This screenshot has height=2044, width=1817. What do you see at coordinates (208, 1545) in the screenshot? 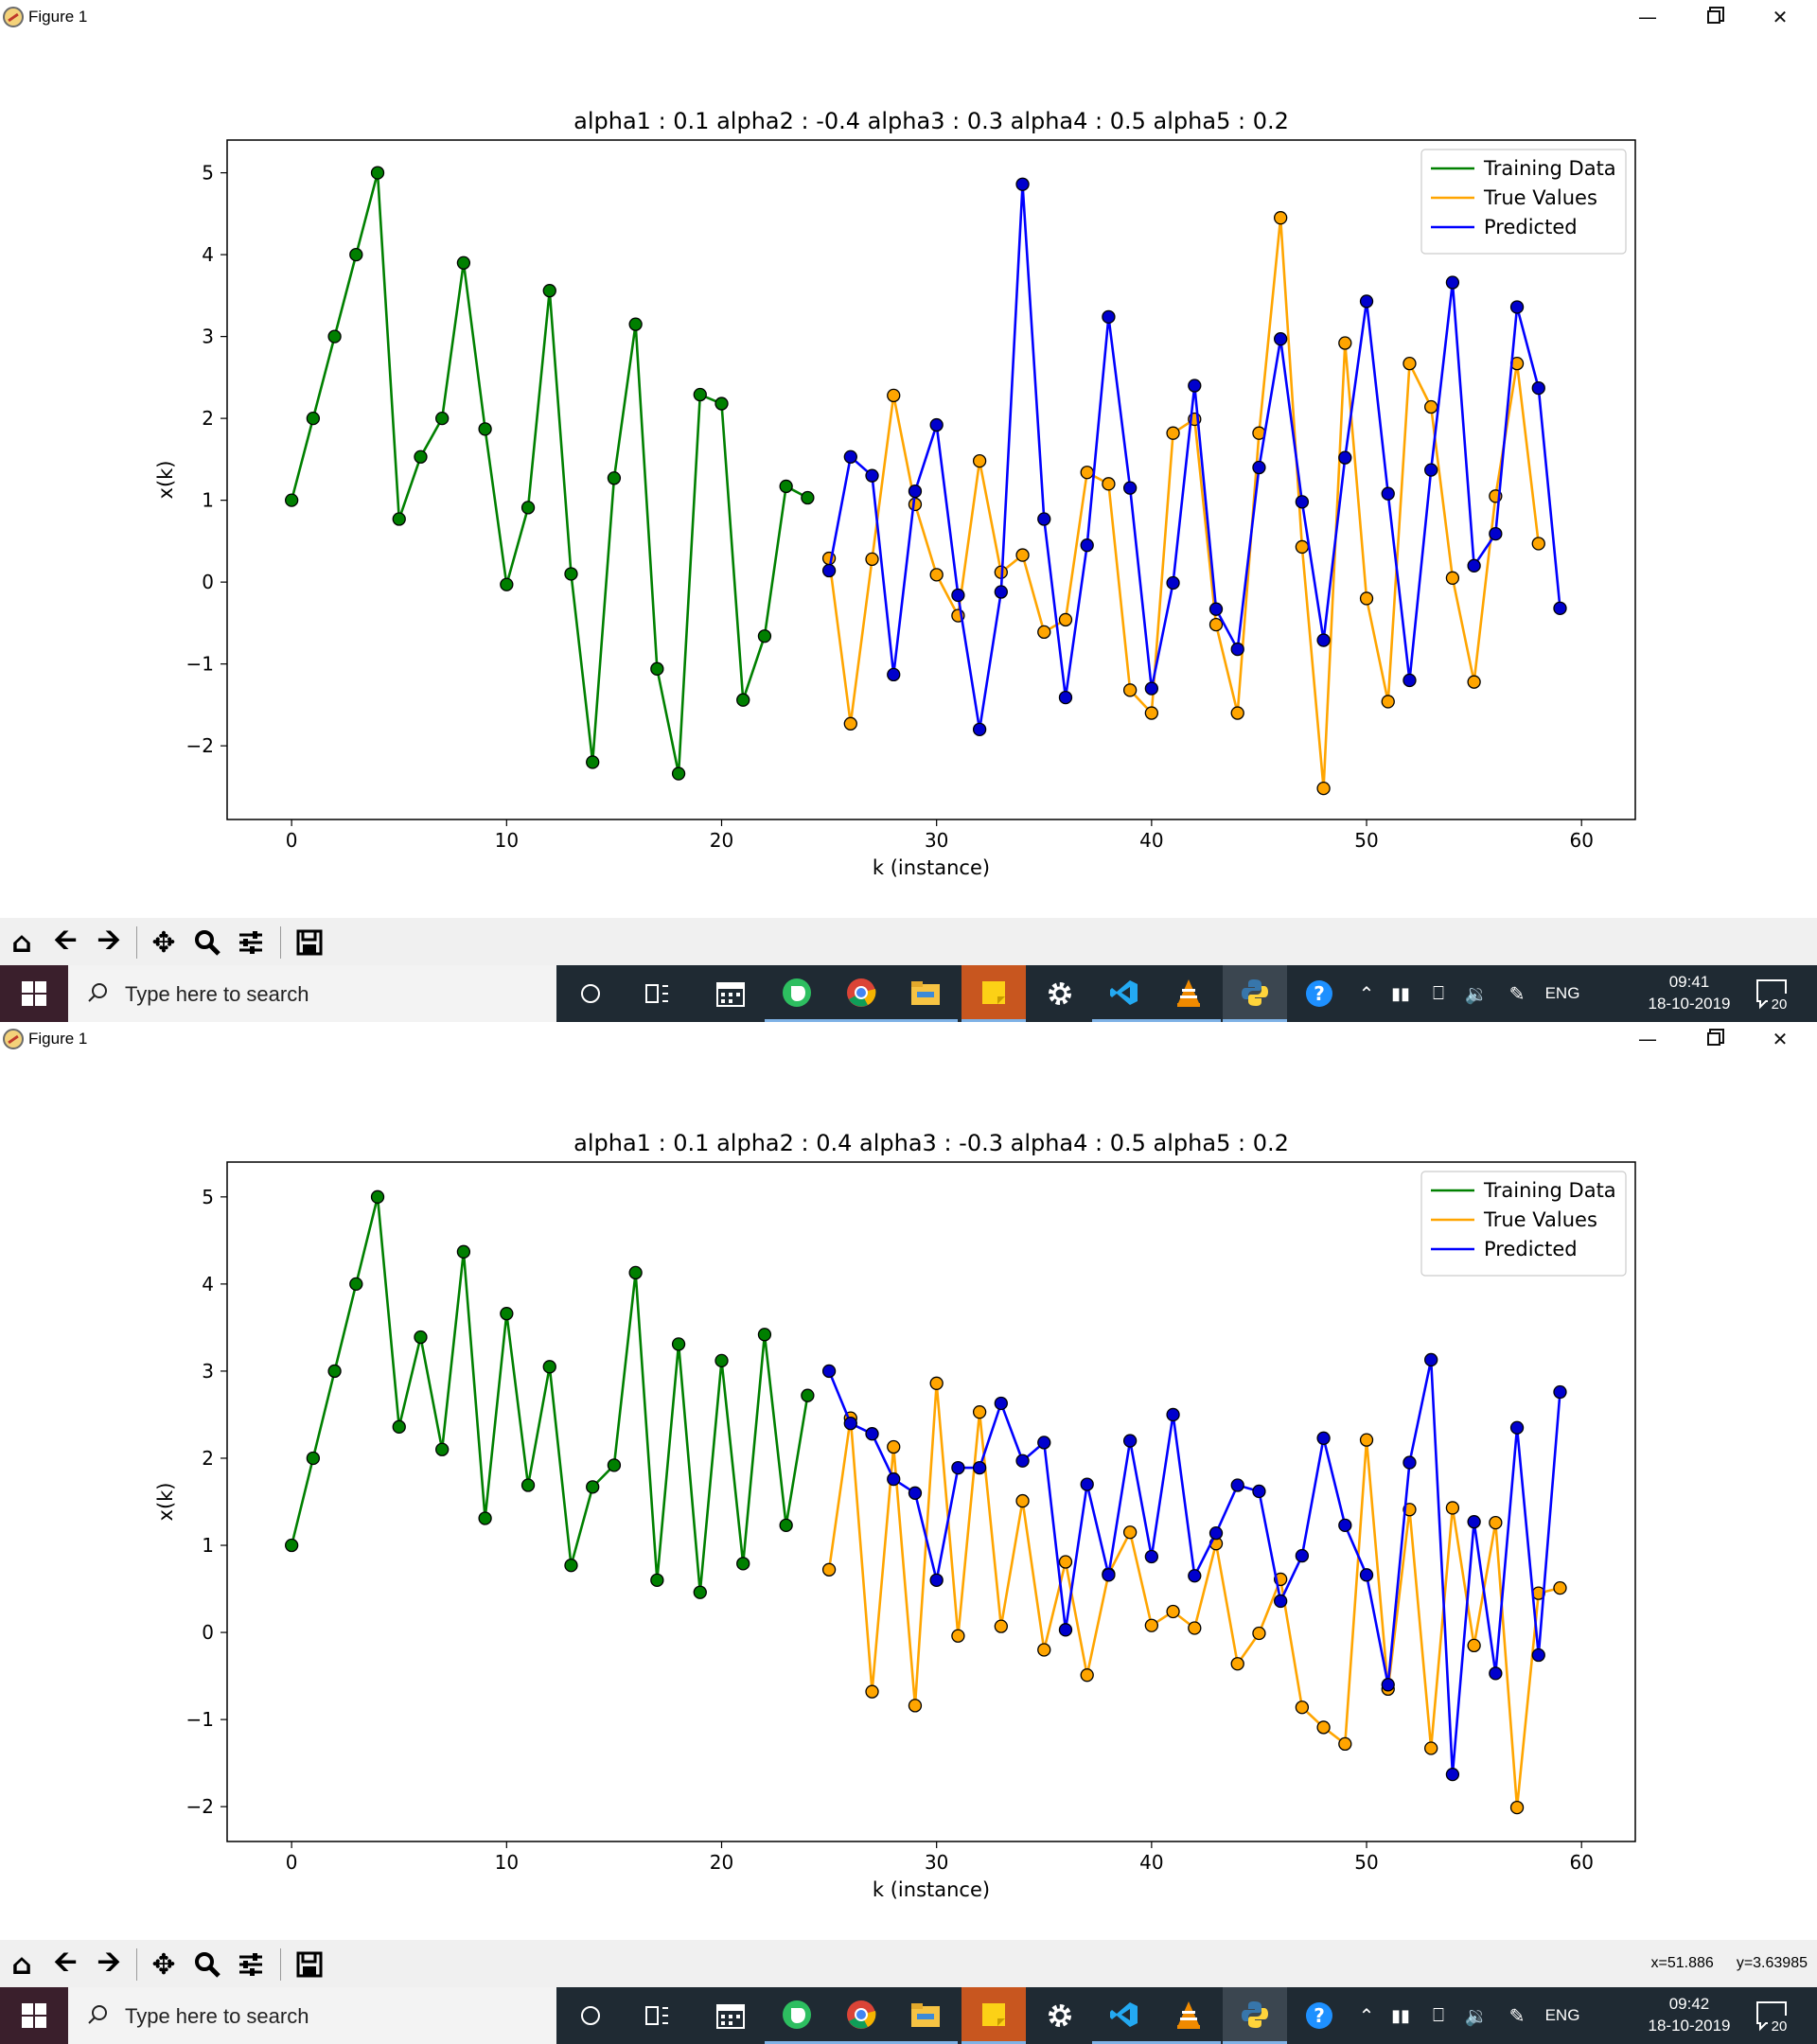
I see `y-tick-label: 1` at bounding box center [208, 1545].